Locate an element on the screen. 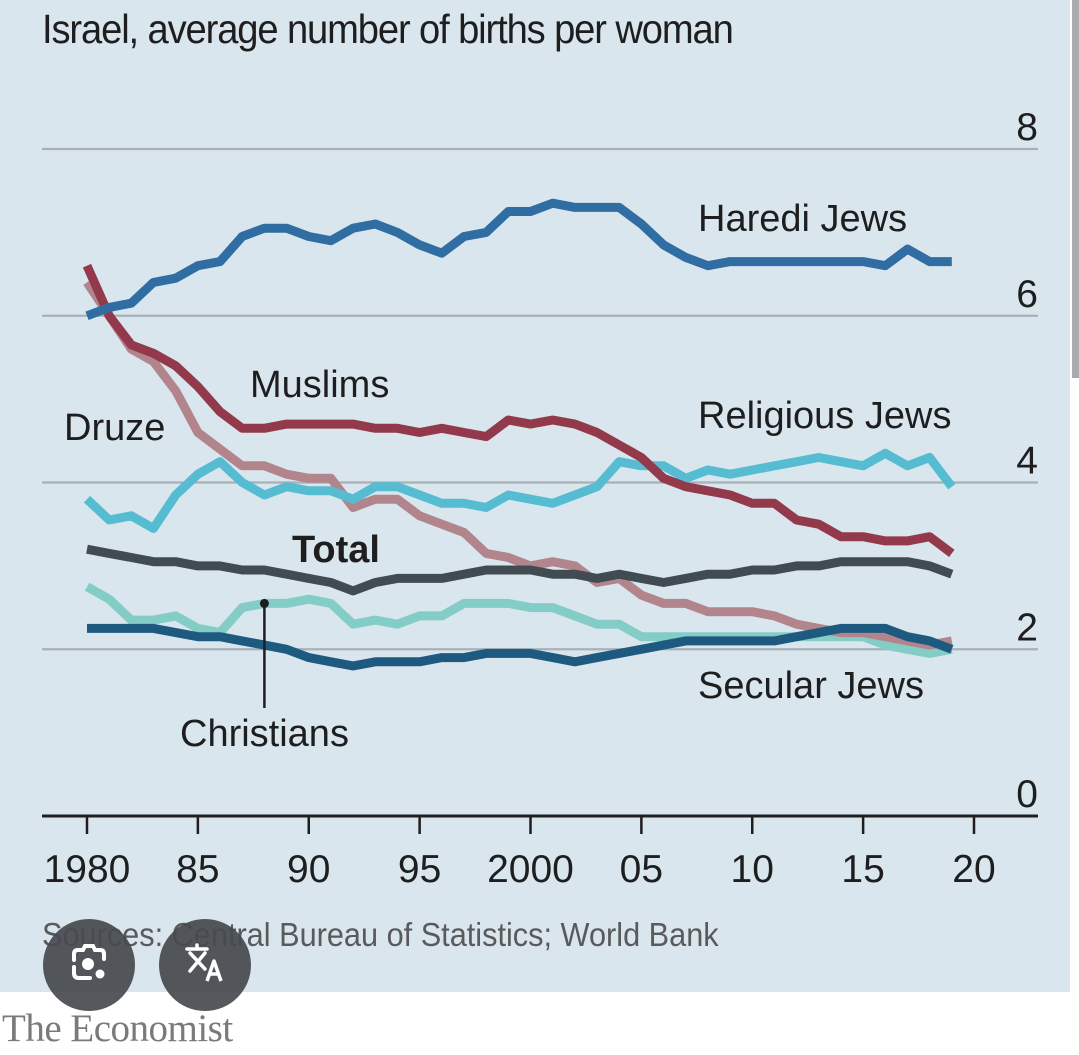 The width and height of the screenshot is (1079, 1055). camera-lens-icon is located at coordinates (89, 965).